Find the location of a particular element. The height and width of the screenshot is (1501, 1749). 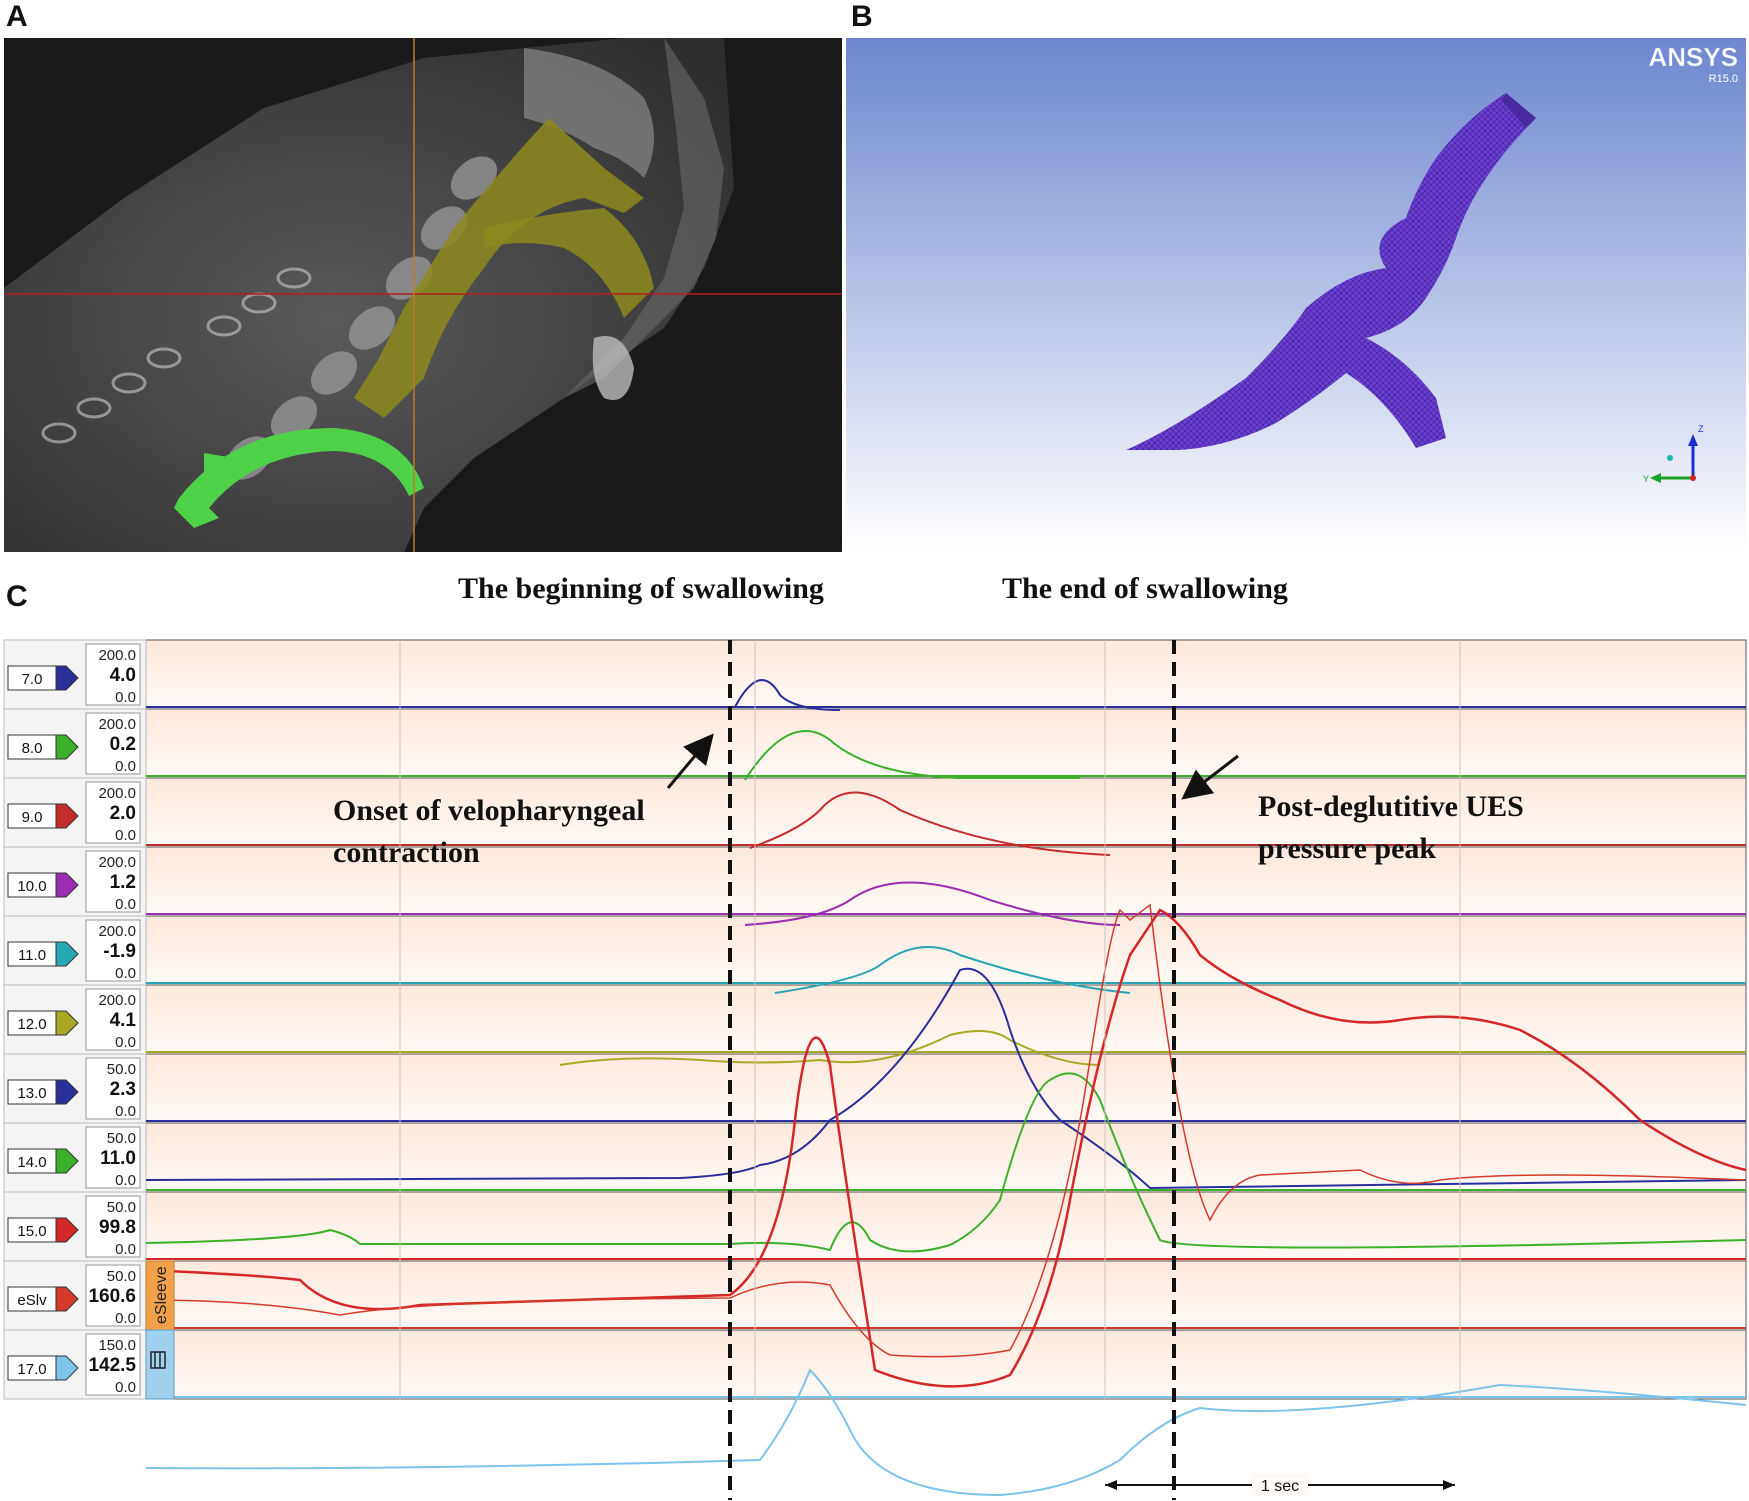

axis-triad-icon: Z Y is located at coordinates (1673, 454).